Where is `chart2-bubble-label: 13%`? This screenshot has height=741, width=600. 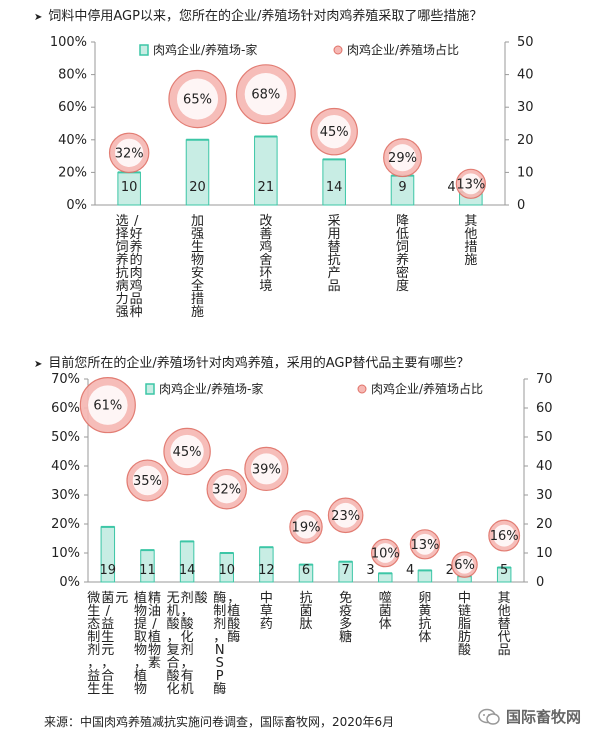
chart2-bubble-label: 13% is located at coordinates (424, 545).